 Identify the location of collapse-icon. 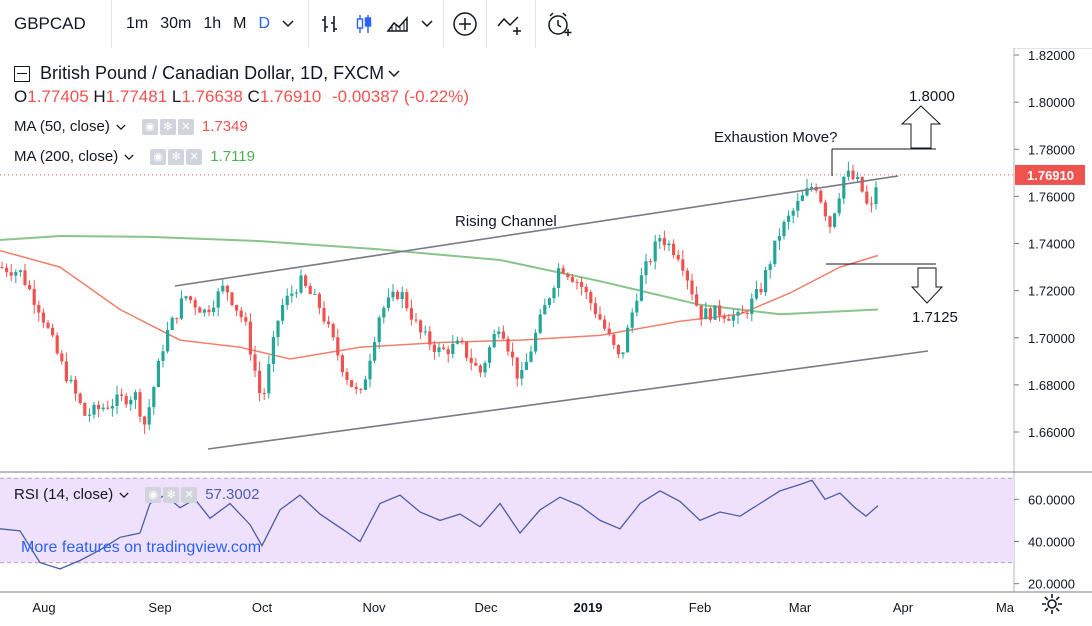
(22, 73).